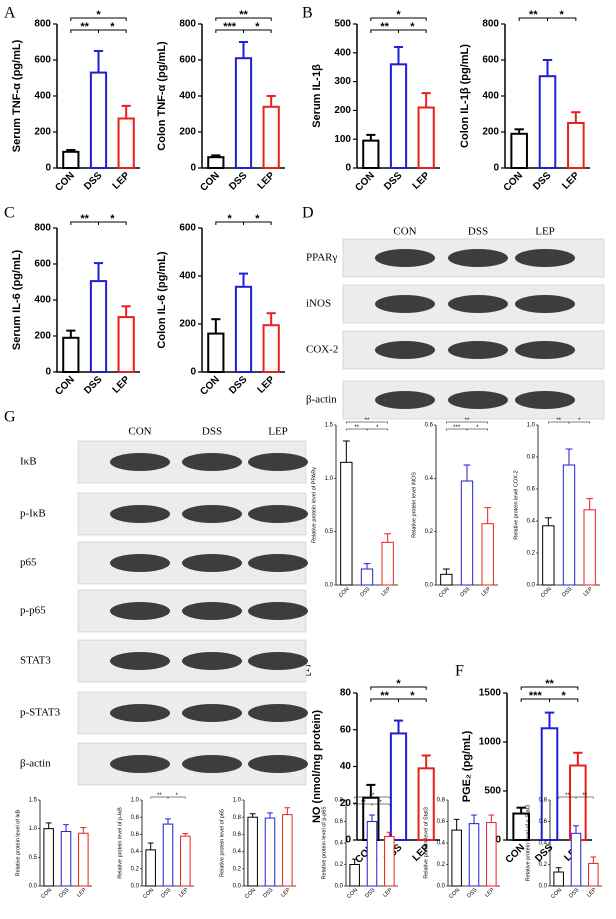 This screenshot has height=919, width=616. What do you see at coordinates (40, 713) in the screenshot?
I see `row-label: p-STAT3` at bounding box center [40, 713].